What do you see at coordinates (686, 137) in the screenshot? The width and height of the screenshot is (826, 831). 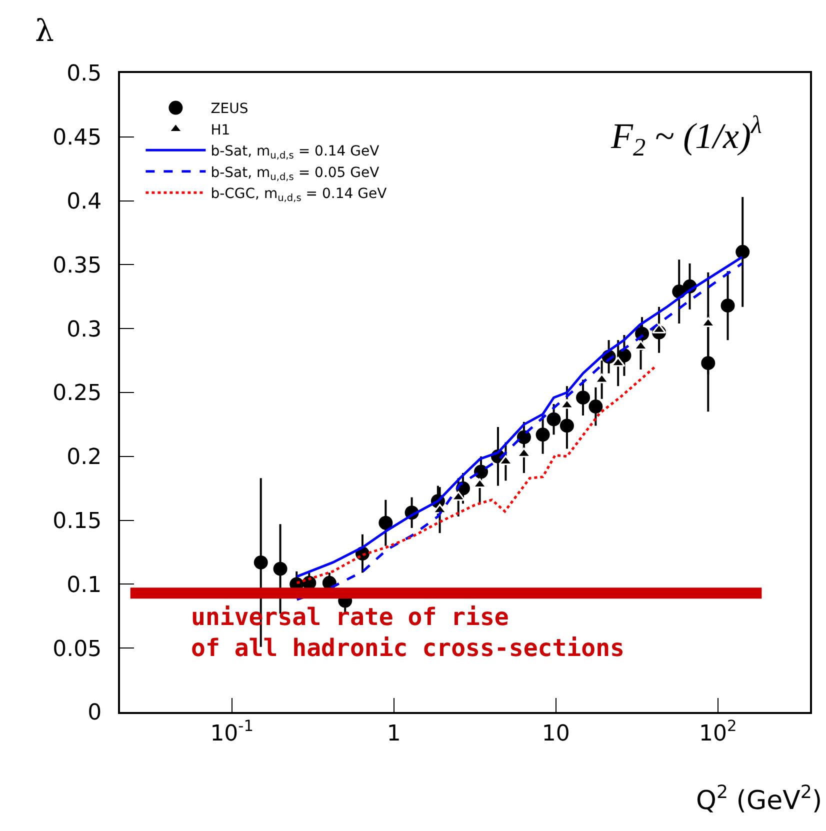 I see `annotation: F$_{2}$ ~ (1/x)$^{λ}$` at bounding box center [686, 137].